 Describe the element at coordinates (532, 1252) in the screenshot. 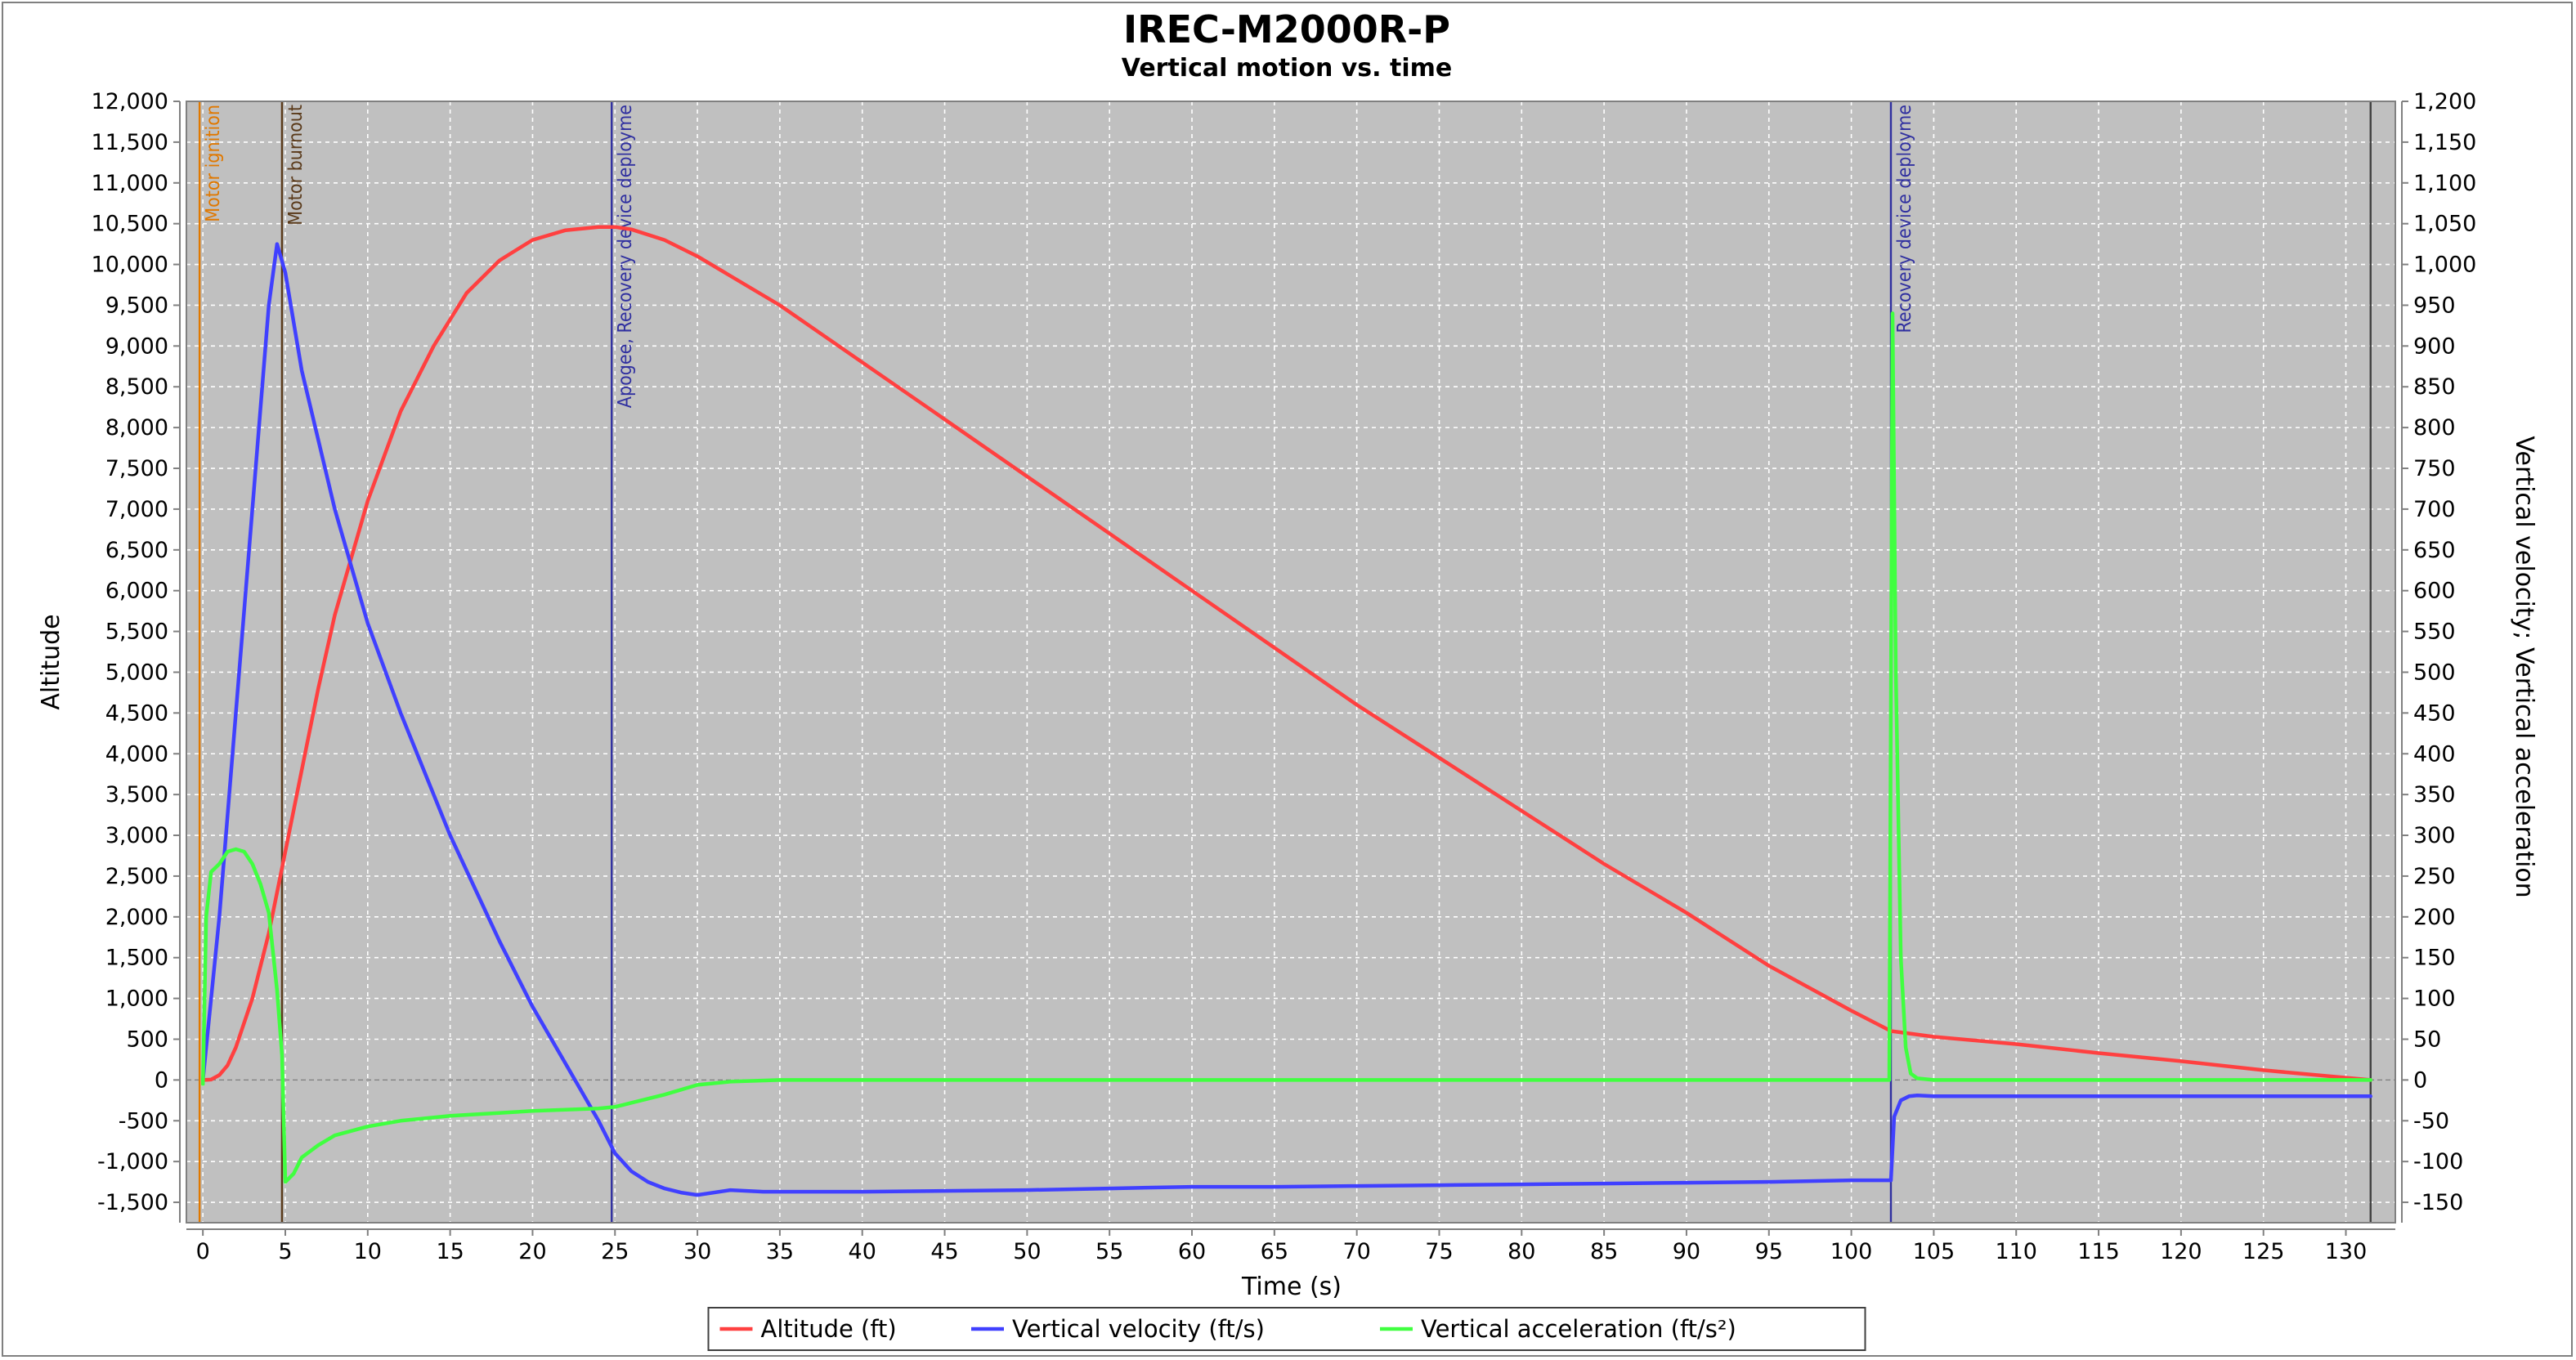

I see `x-tick-label-4: 20` at that location.